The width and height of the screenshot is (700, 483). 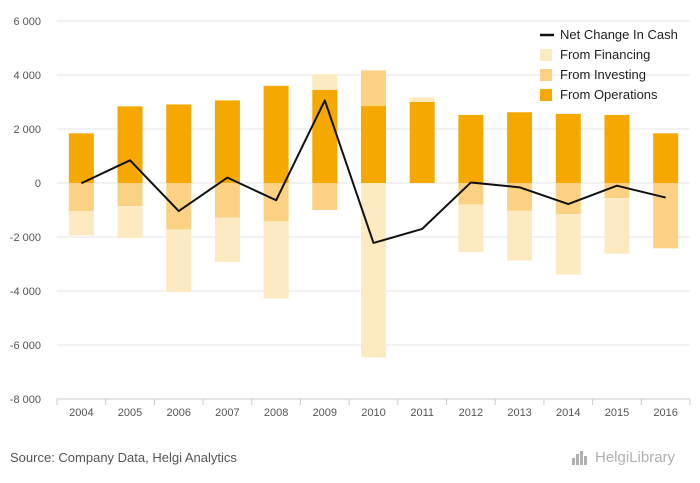 What do you see at coordinates (568, 244) in the screenshot?
I see `bar-from-financing-2014` at bounding box center [568, 244].